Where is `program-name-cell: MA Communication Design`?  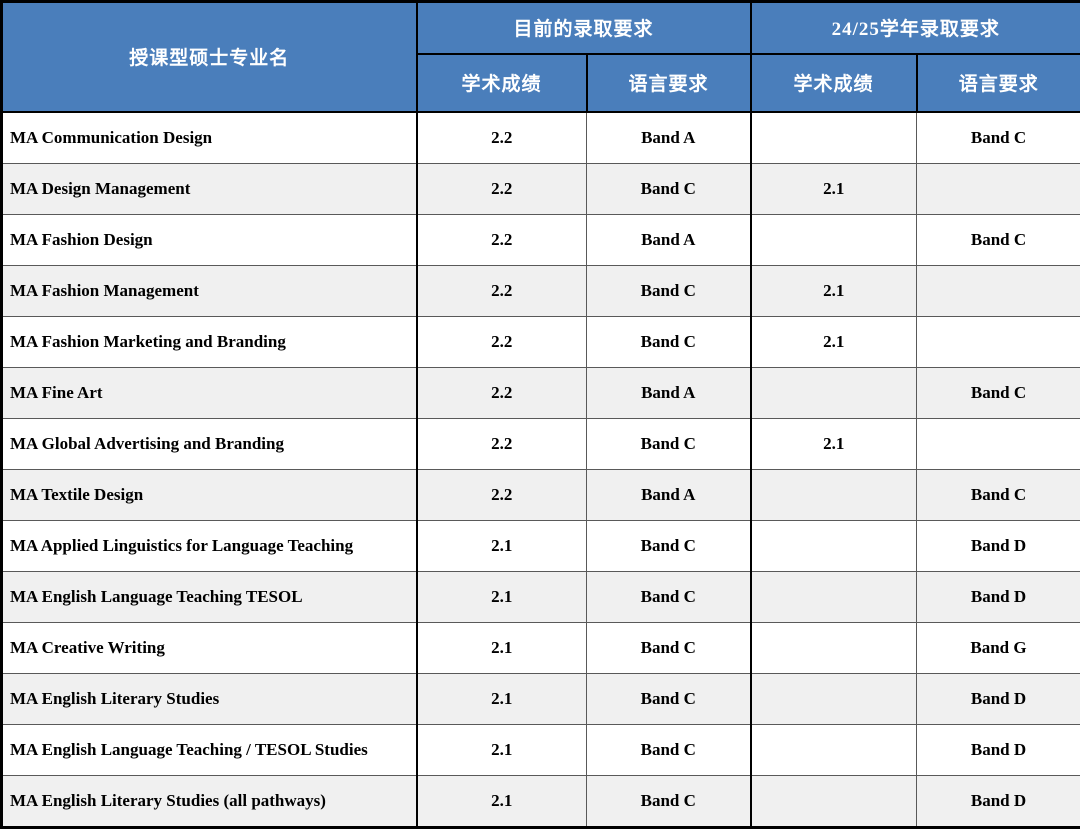
program-name-cell: MA Communication Design is located at coordinates (209, 138).